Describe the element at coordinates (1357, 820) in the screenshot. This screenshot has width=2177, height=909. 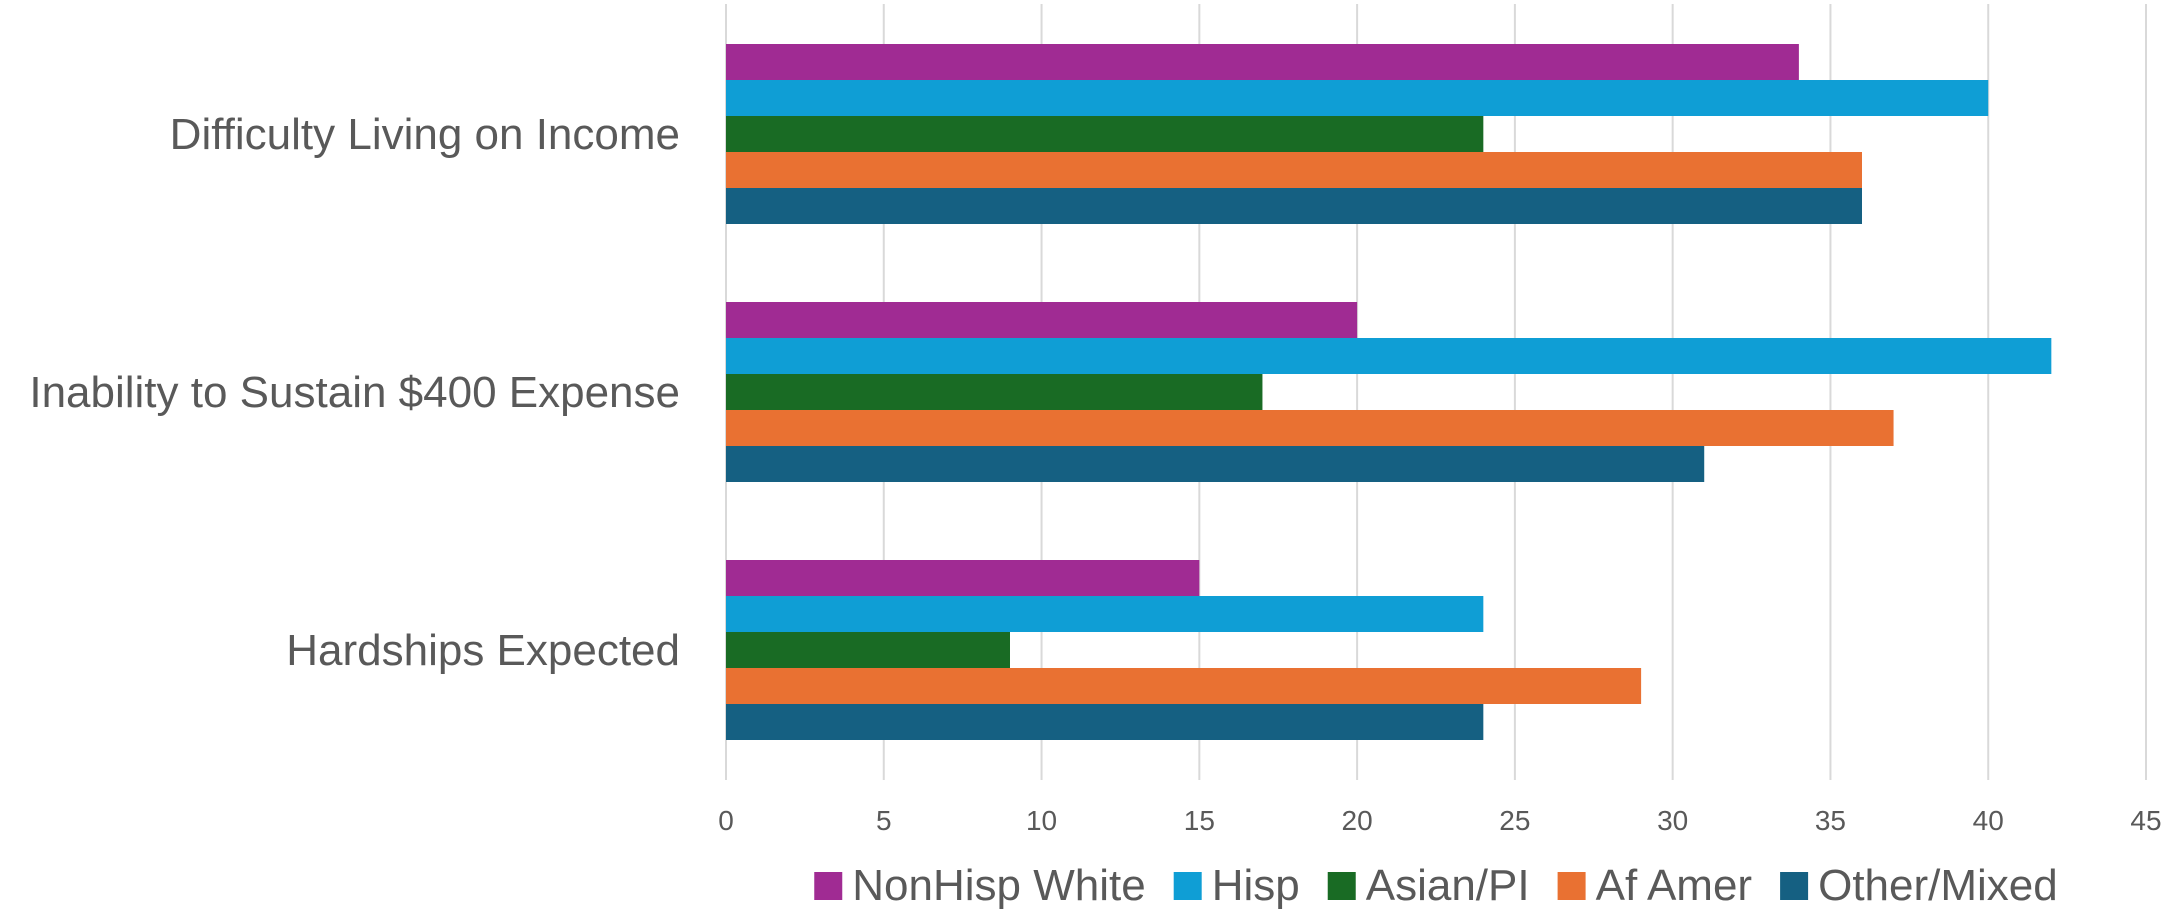
I see `x-tick-label: 20` at that location.